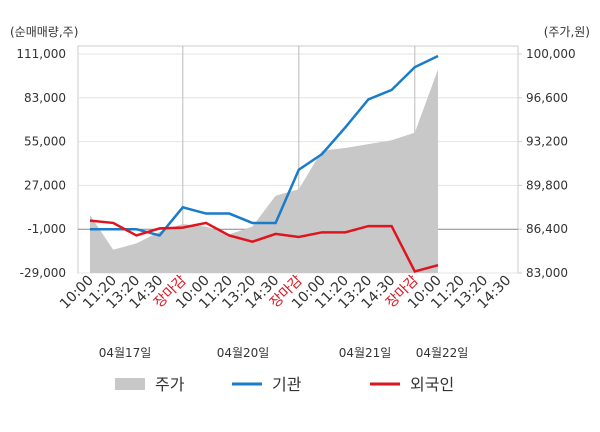  Describe the element at coordinates (45, 98) in the screenshot. I see `y-tick-label: 83,000` at that location.